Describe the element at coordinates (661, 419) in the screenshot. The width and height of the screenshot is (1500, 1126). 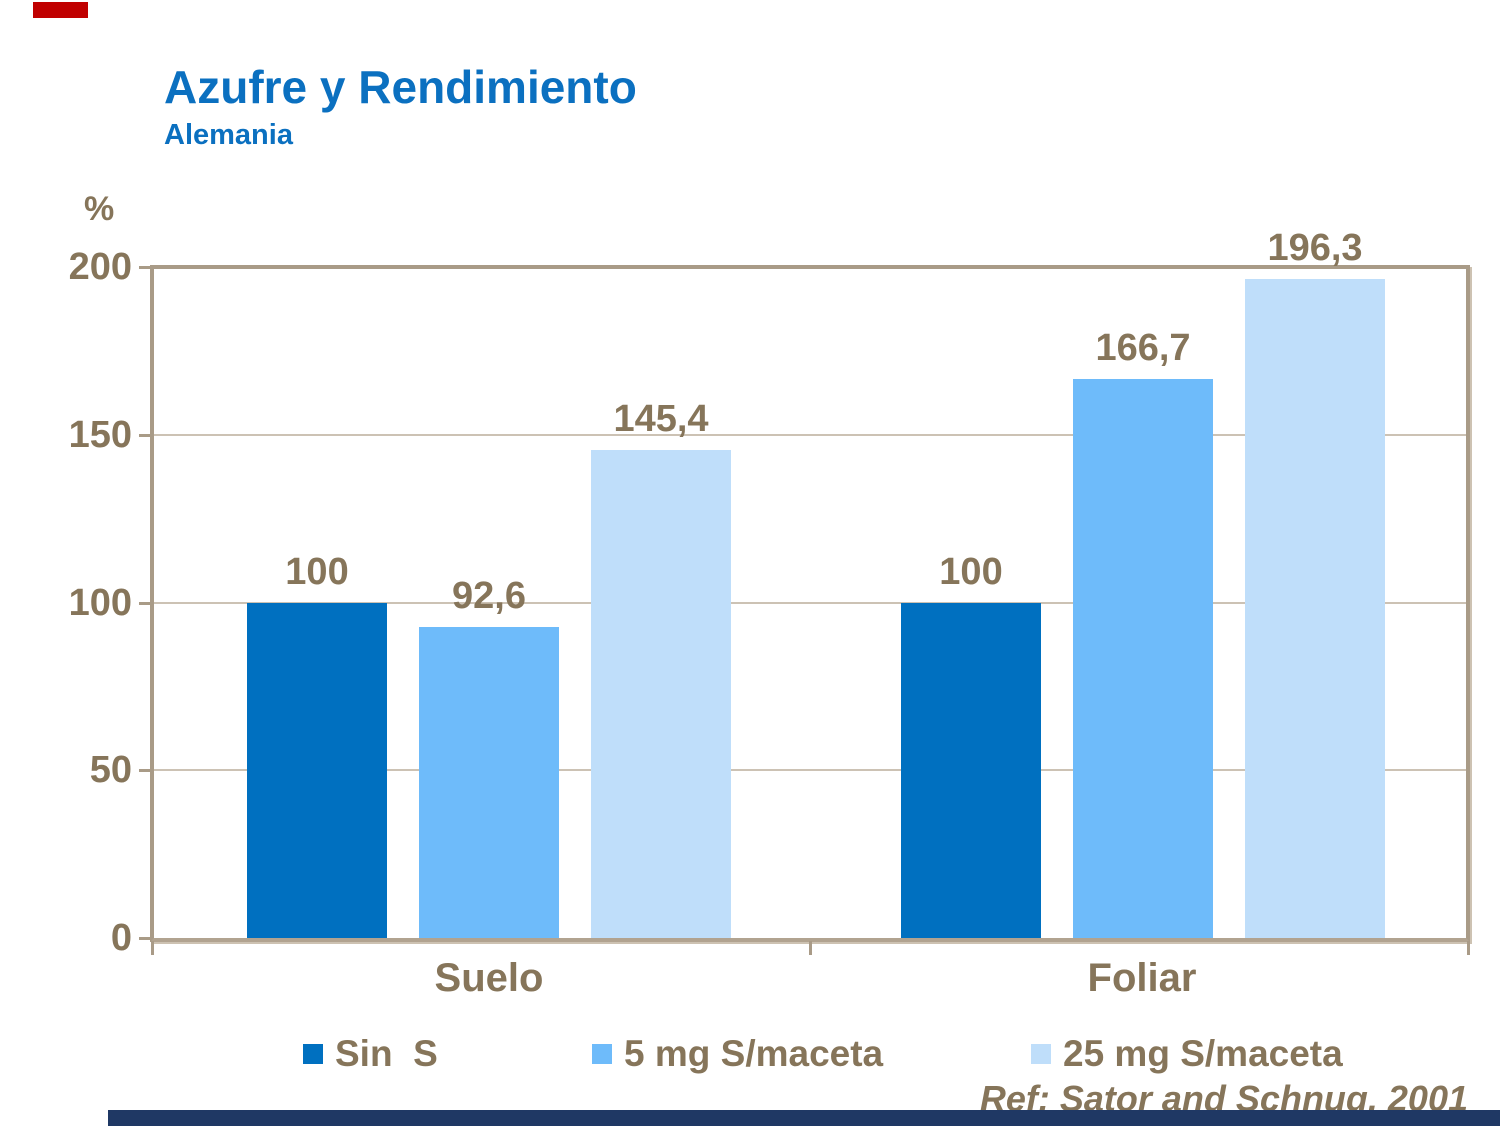
I see `bar-value-label-suelo-series2: 145,4` at that location.